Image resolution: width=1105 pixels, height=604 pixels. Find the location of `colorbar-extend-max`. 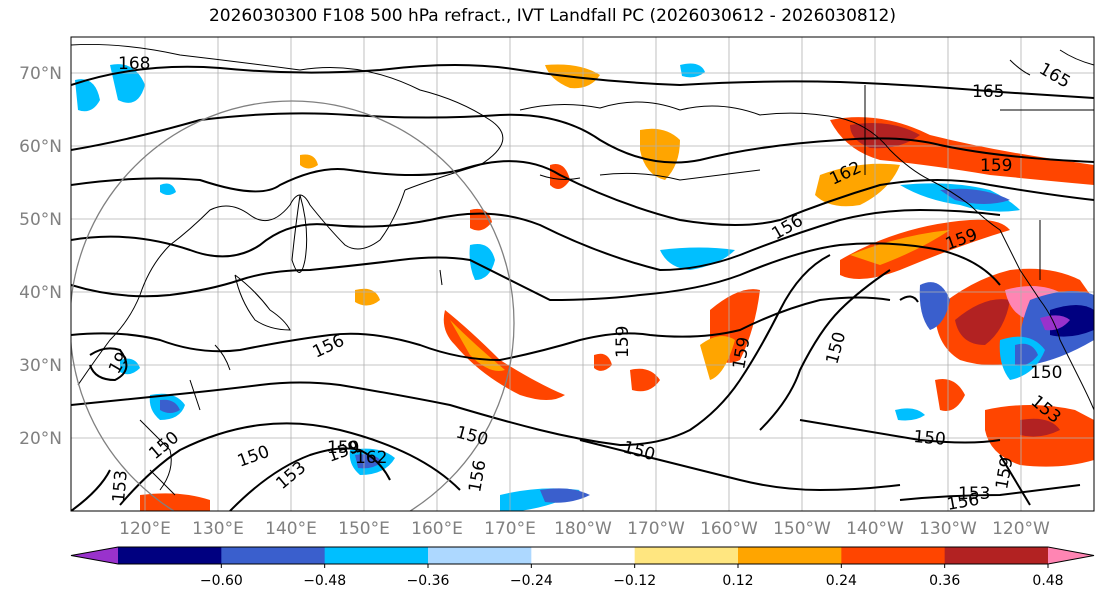

colorbar-extend-max is located at coordinates (1071, 555).